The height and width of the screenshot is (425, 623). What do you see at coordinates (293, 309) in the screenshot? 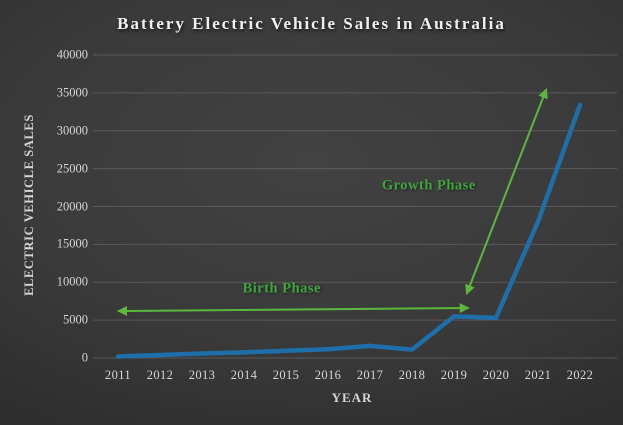
I see `birth-phase-arrow` at bounding box center [293, 309].